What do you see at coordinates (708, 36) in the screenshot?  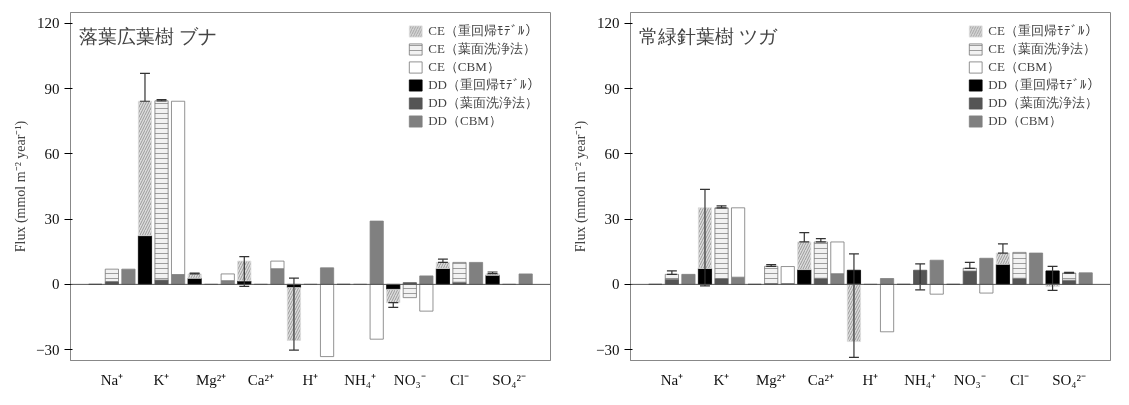 I see `text: 常緑針葉樹 ツガ` at bounding box center [708, 36].